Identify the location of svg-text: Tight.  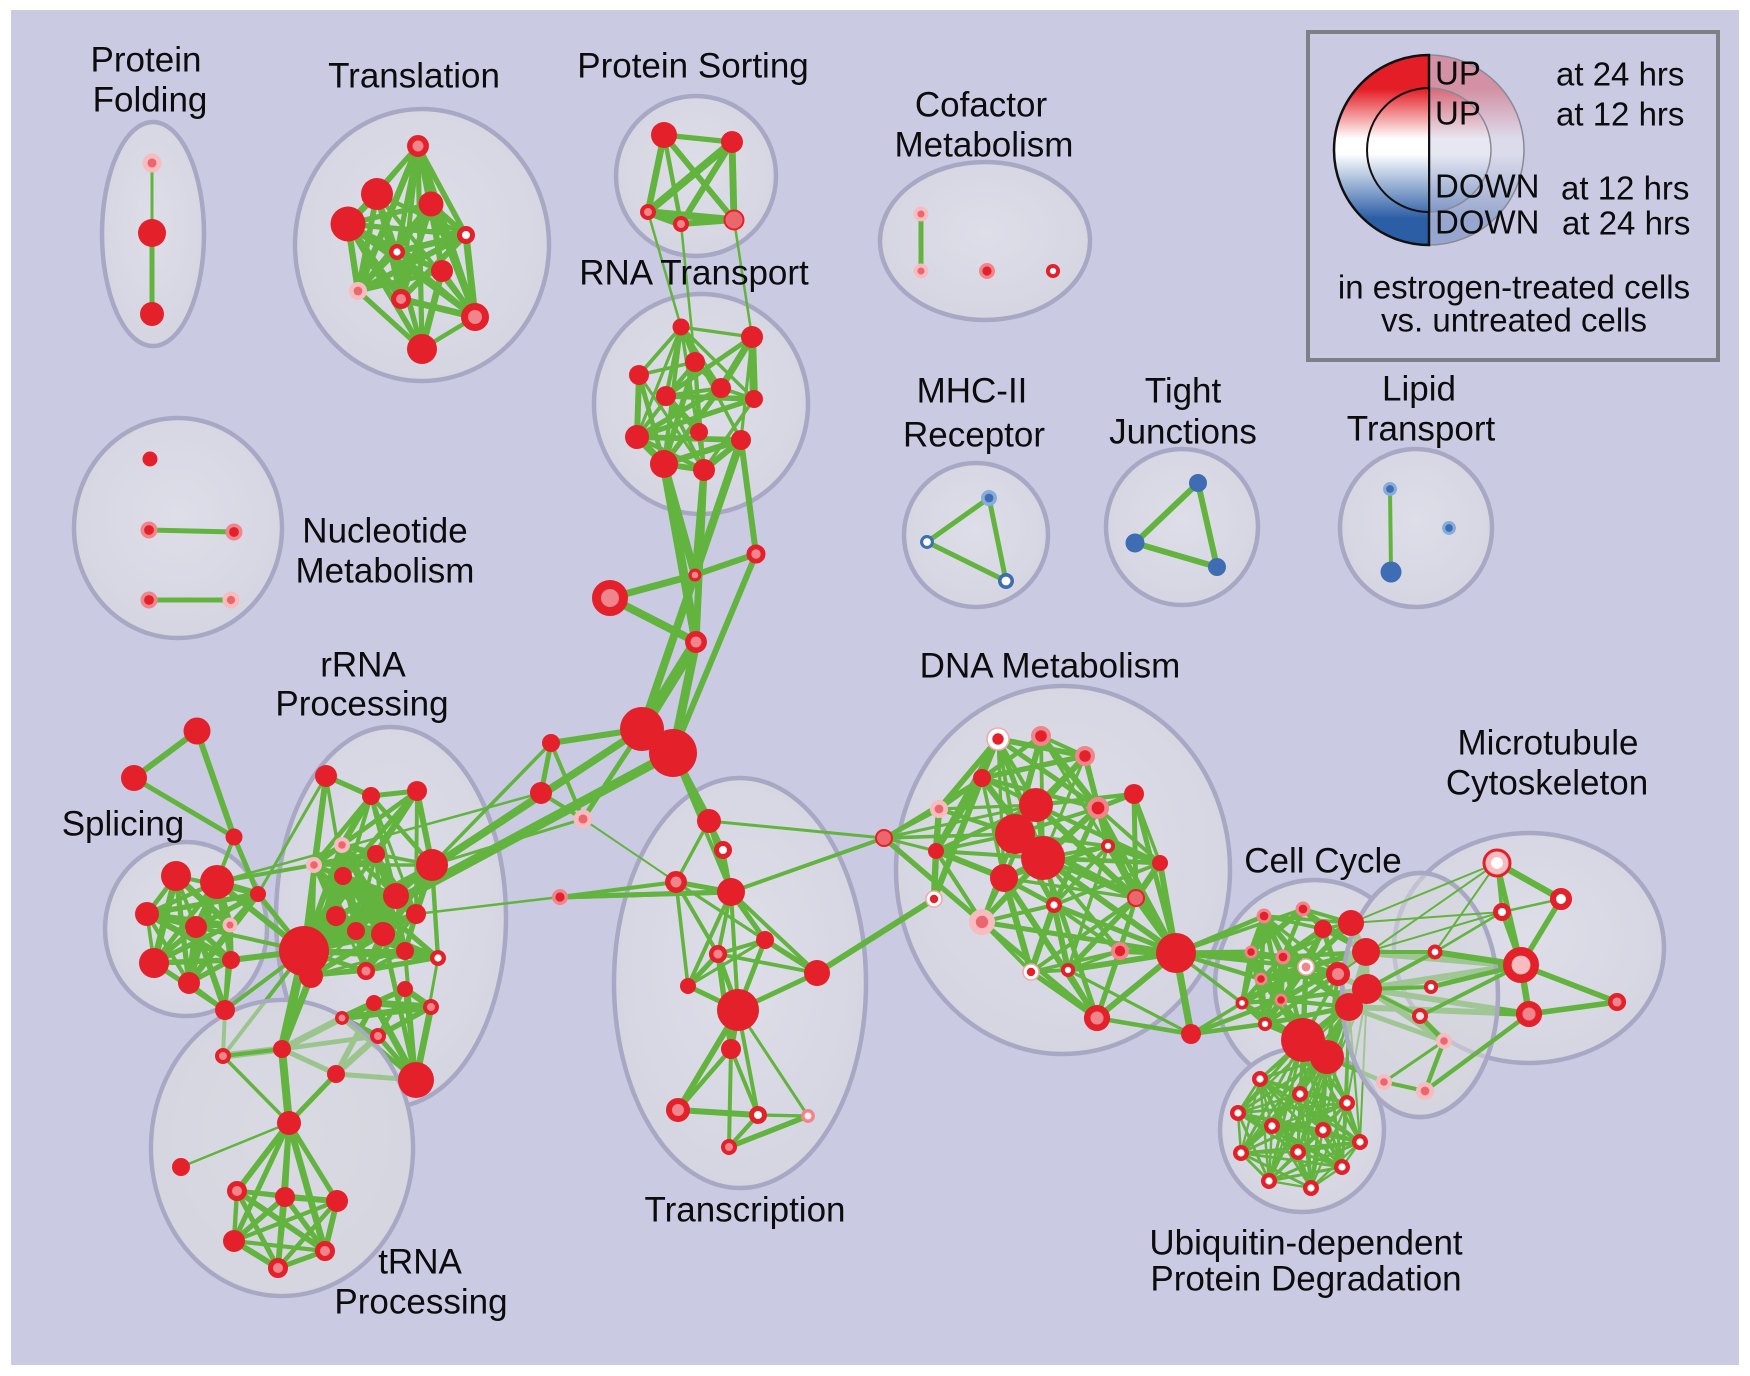
(1183, 390).